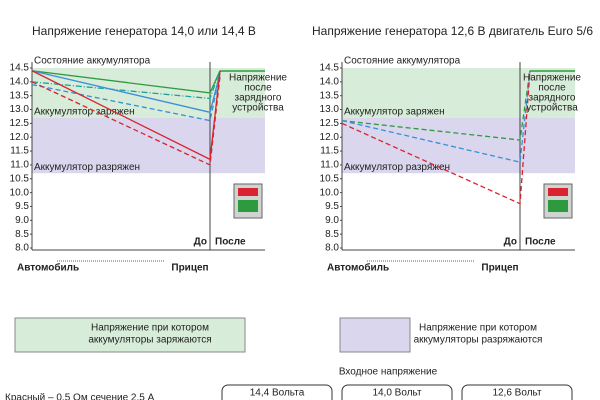 The image size is (600, 400). I want to click on voltage-label: 14,4 Вольта, so click(277, 393).